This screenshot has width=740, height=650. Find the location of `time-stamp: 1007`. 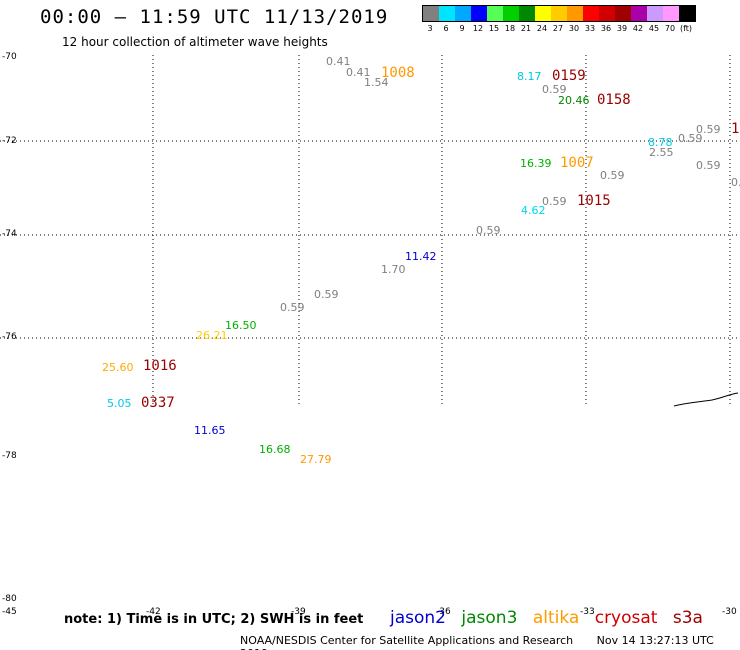

time-stamp: 1007 is located at coordinates (577, 163).